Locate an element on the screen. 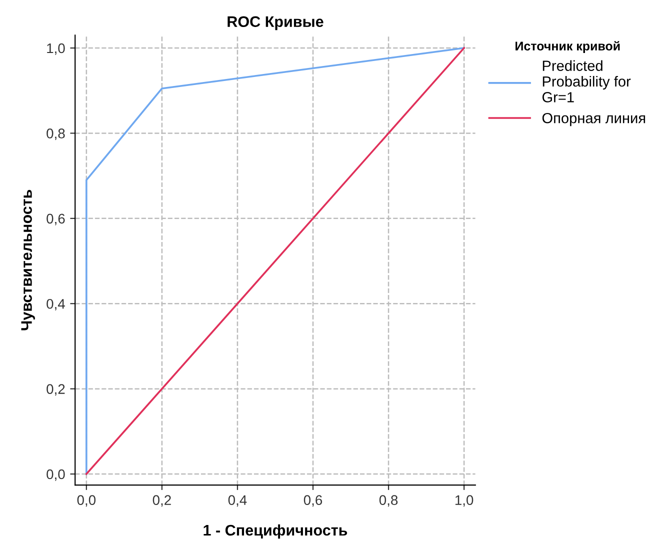  x-tick-label: 0,4 is located at coordinates (237, 501).